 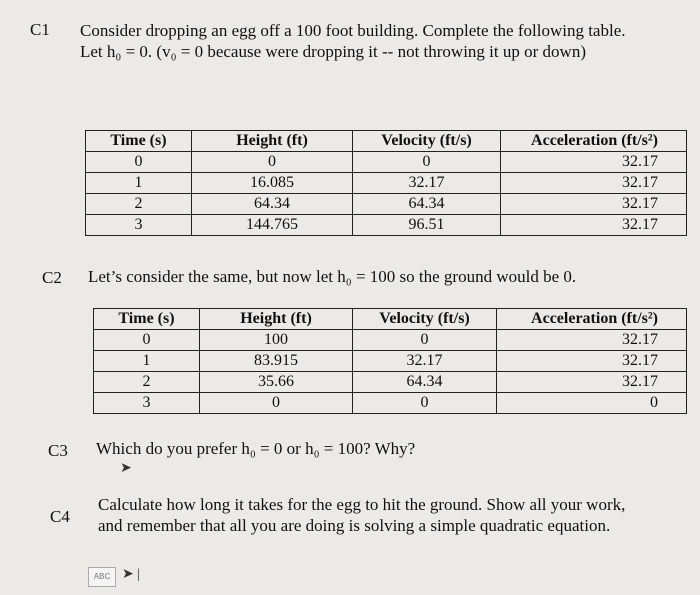 I want to click on table-cell: 35.66, so click(x=276, y=382).